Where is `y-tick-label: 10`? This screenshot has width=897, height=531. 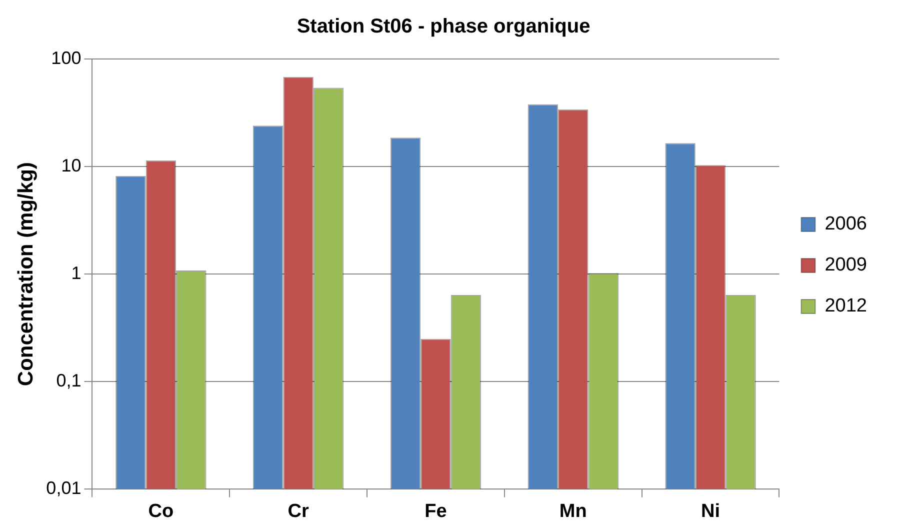 y-tick-label: 10 is located at coordinates (71, 166).